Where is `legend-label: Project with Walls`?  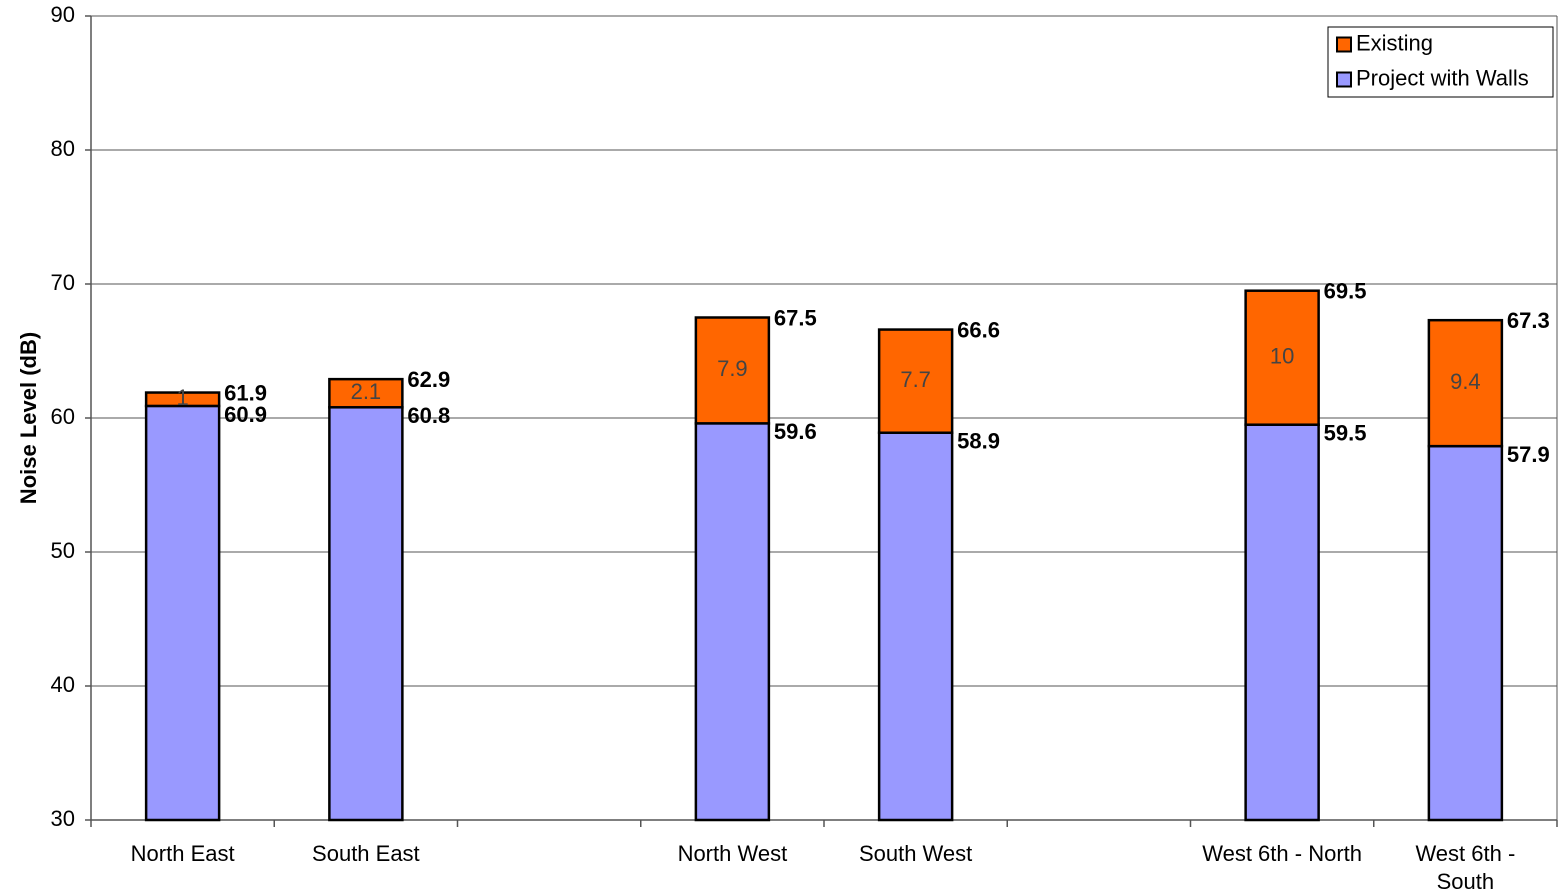
legend-label: Project with Walls is located at coordinates (1442, 77).